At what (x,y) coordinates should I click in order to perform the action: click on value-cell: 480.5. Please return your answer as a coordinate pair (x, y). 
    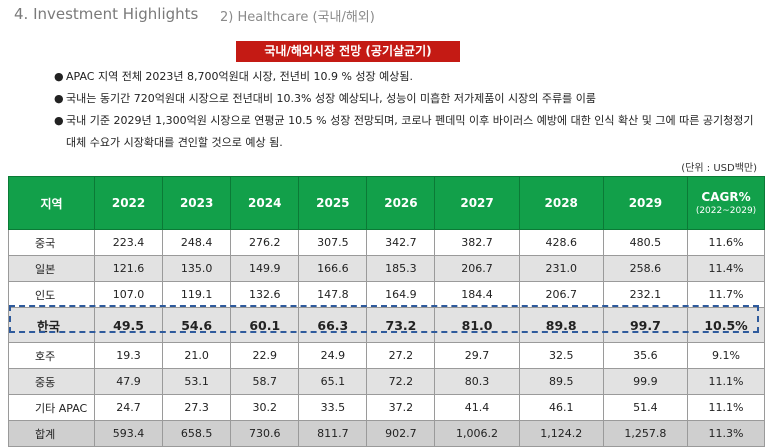
    Looking at the image, I should click on (645, 242).